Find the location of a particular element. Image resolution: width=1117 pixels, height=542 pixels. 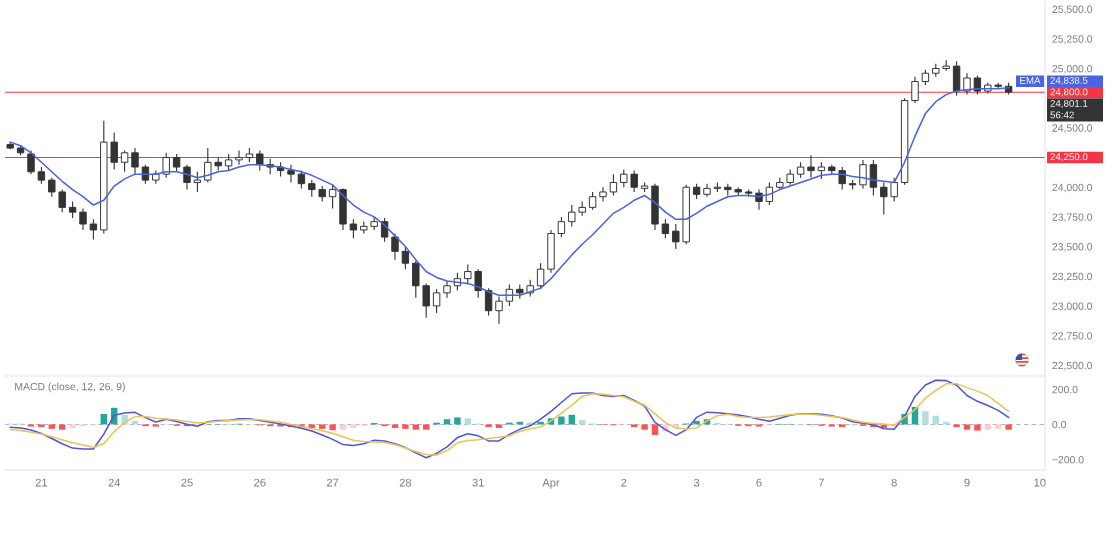

x-tick-label: 3 is located at coordinates (696, 482).